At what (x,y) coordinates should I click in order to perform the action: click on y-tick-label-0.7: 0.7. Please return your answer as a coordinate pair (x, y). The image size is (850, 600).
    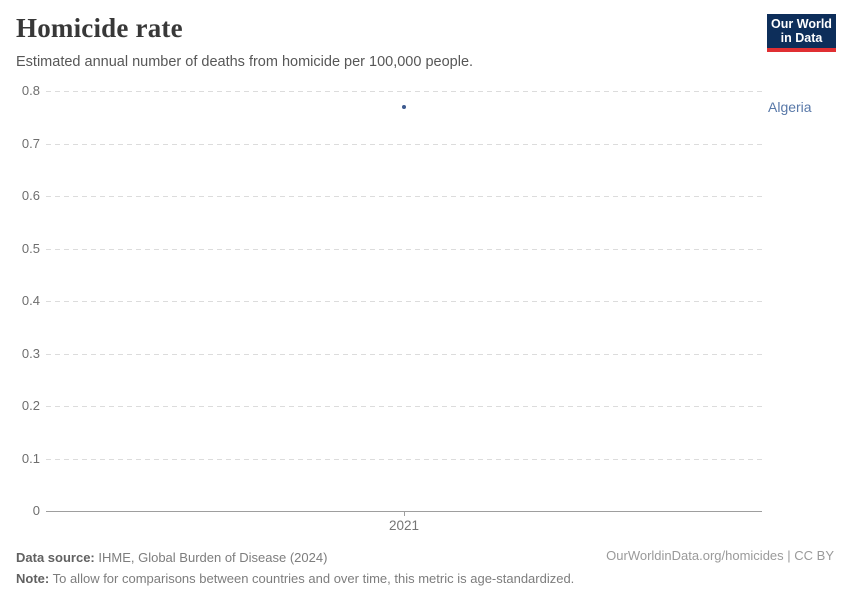
    Looking at the image, I should click on (30, 143).